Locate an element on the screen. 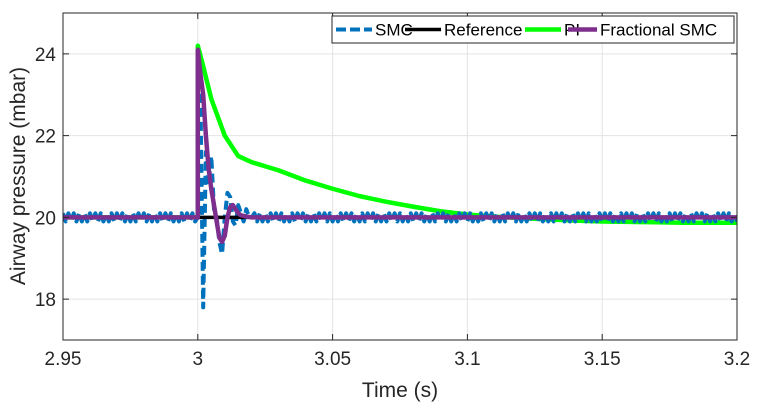  y-tick-labels: 18 20 22 24 is located at coordinates (46, 178).